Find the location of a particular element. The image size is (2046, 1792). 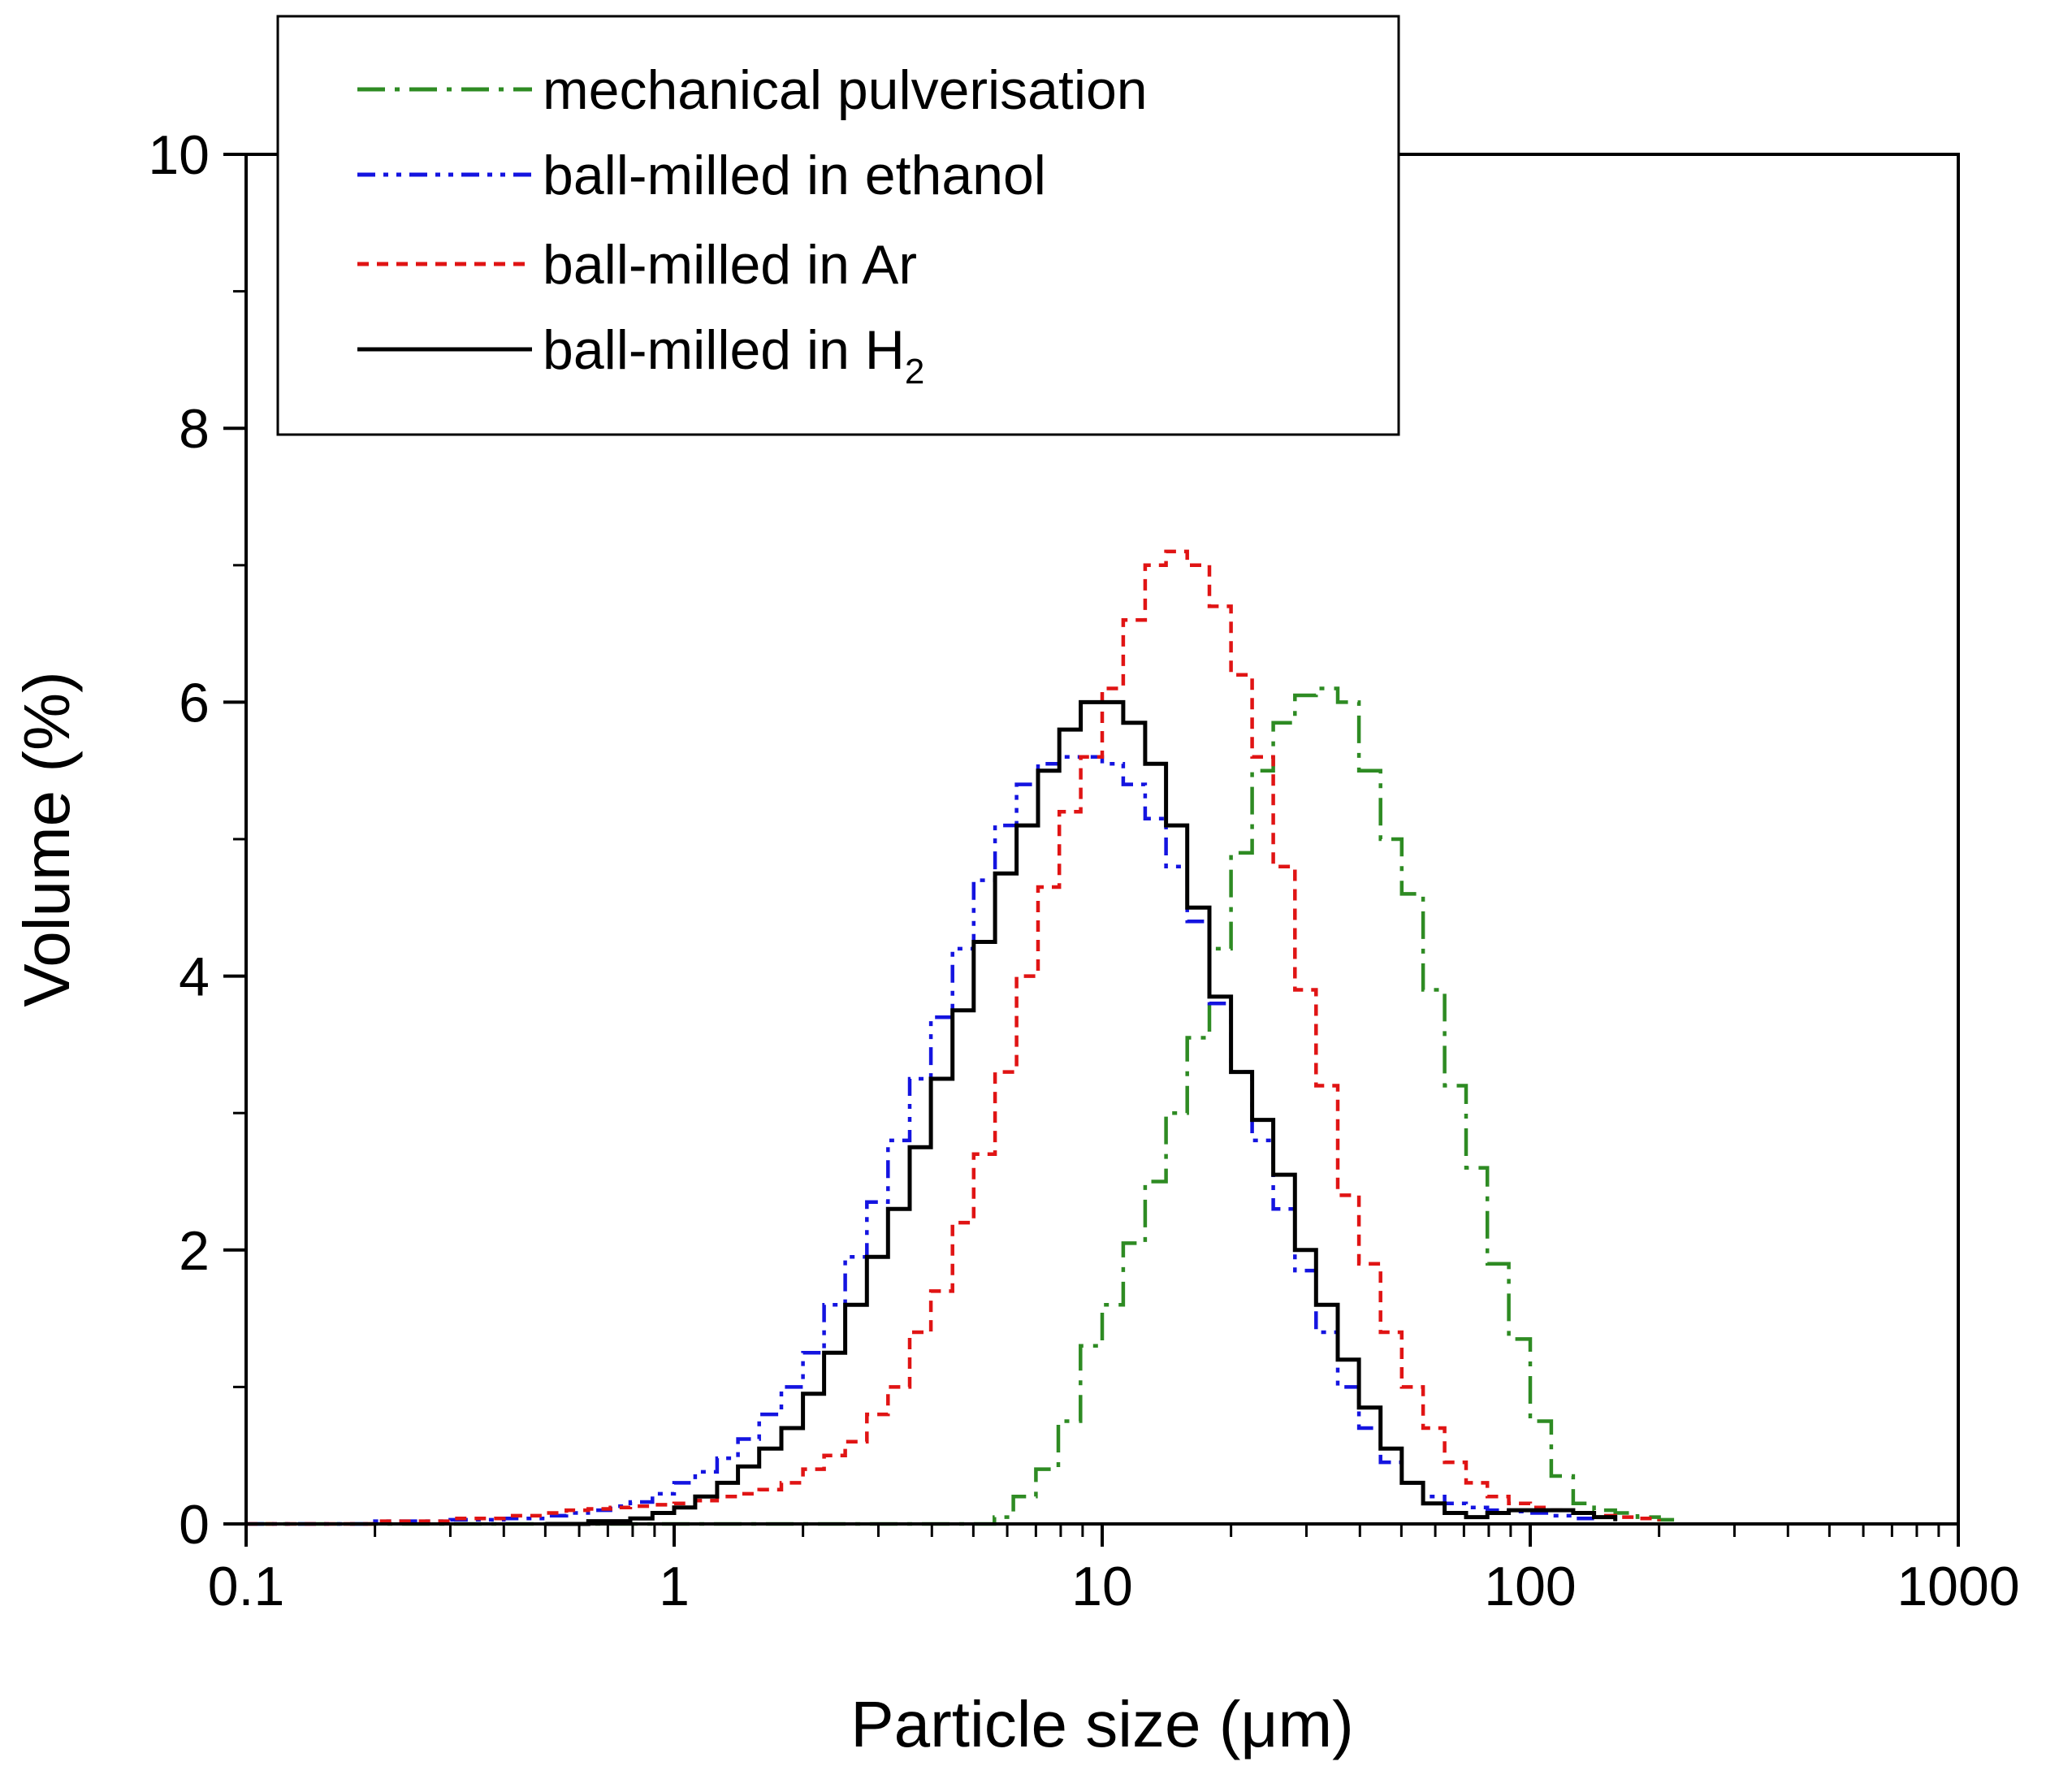

y-tick-label: 8 is located at coordinates (194, 429).